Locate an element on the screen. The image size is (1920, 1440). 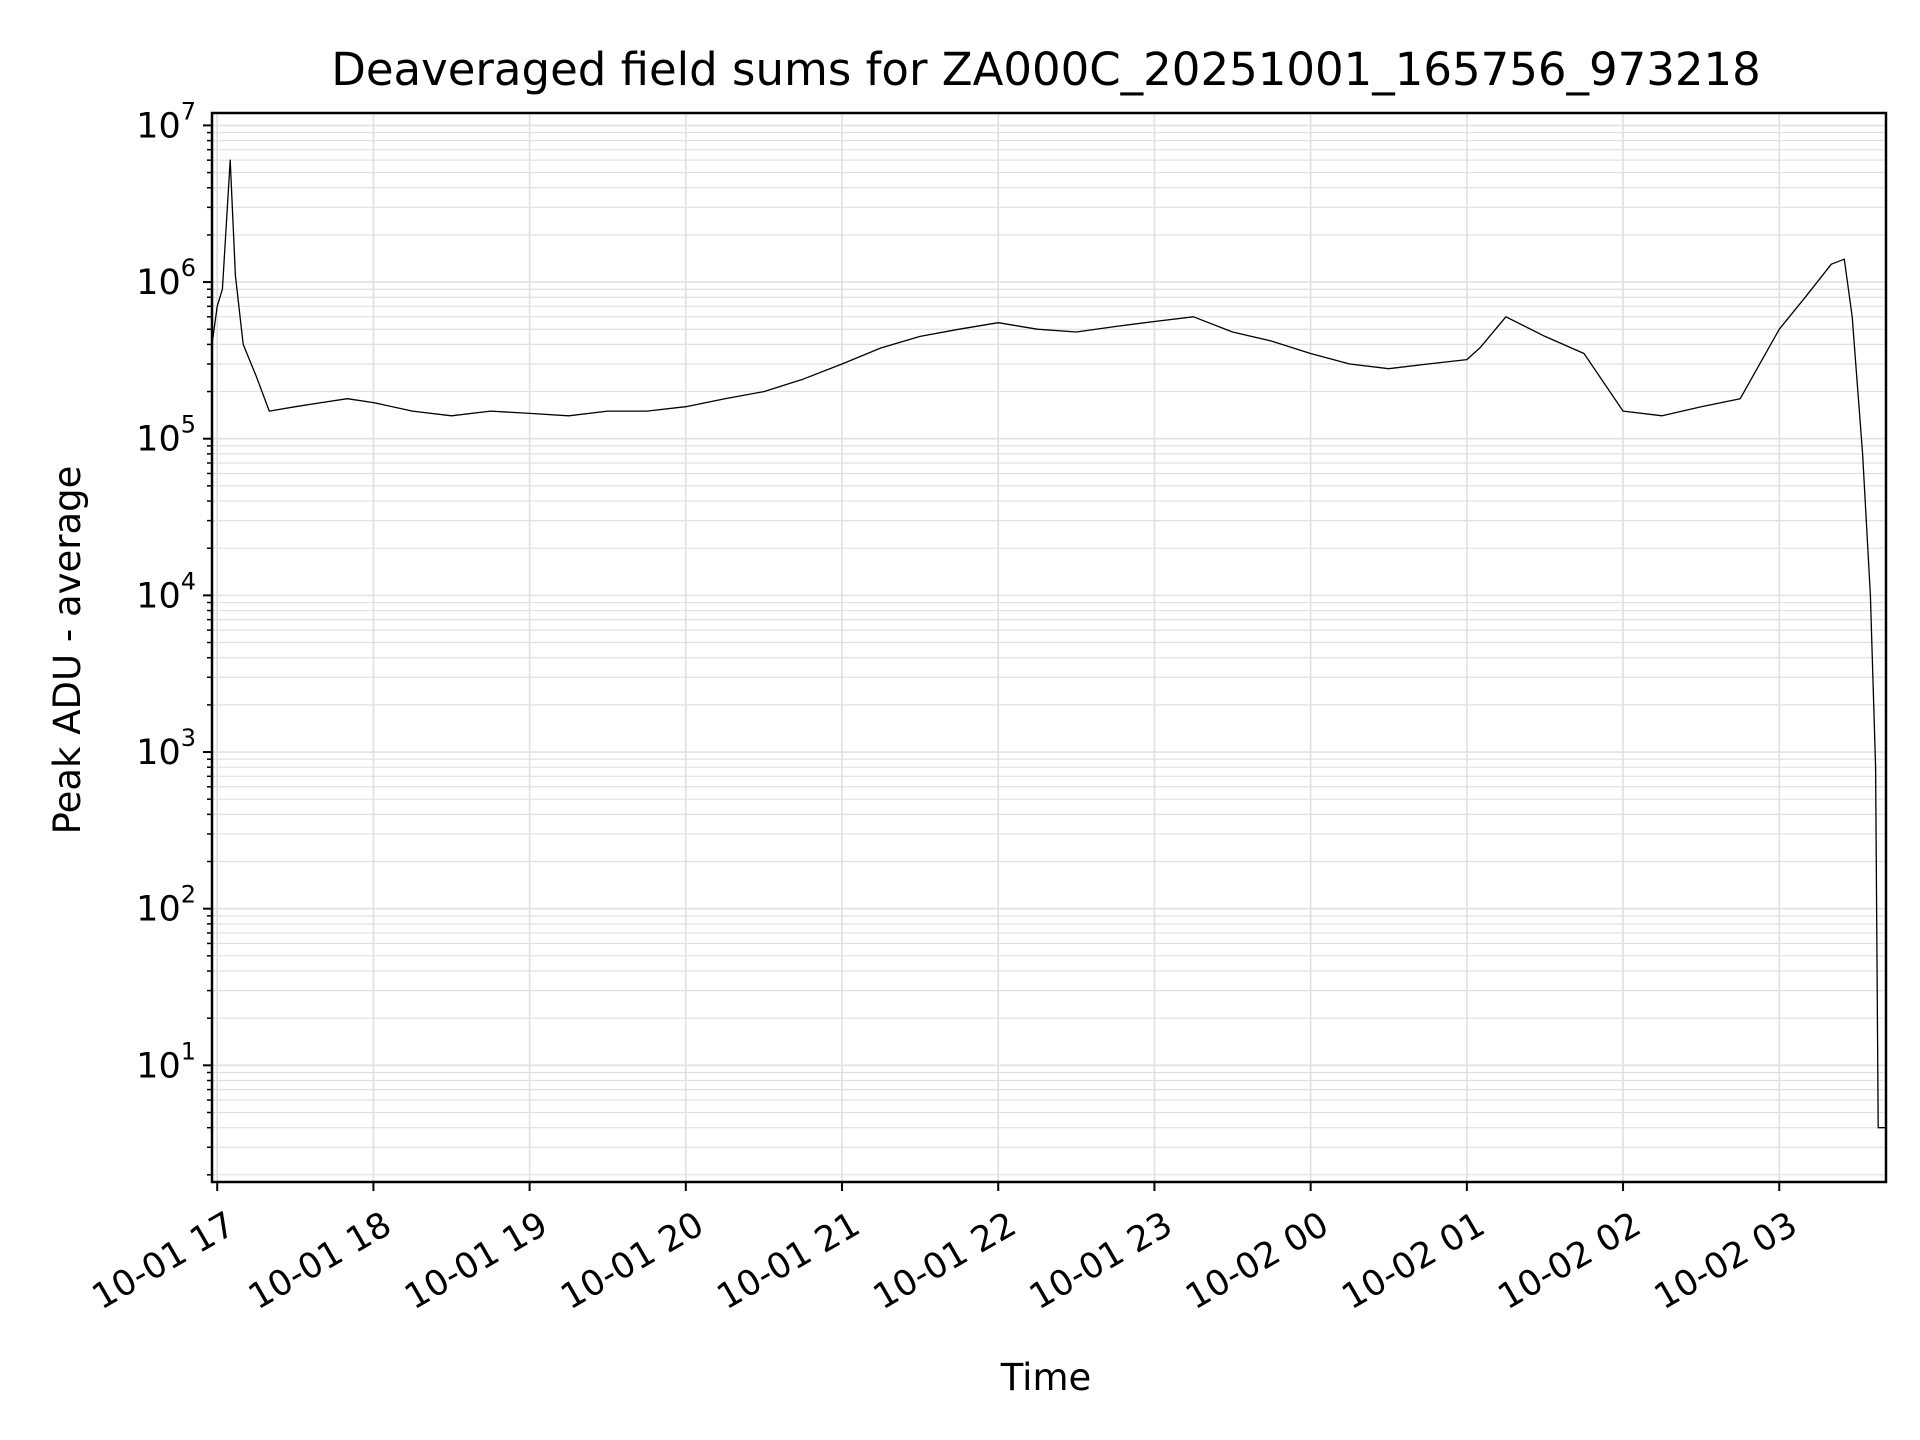
y-tick-label: 10¹ is located at coordinates (166, 1061).